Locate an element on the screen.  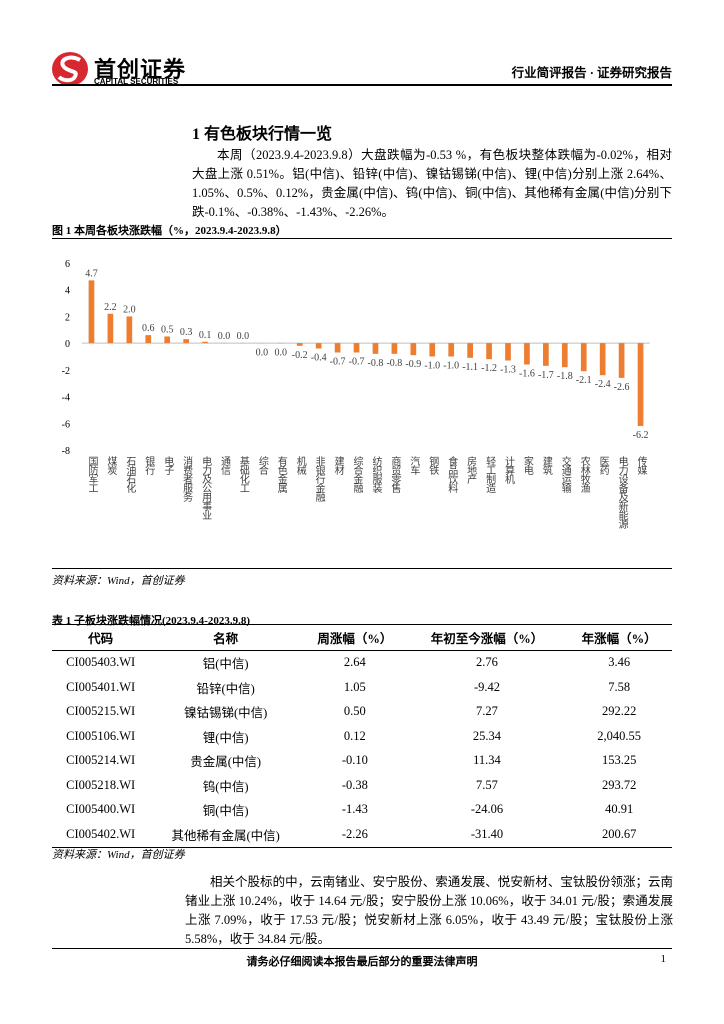
value-label: 0.1 is located at coordinates (205, 335).